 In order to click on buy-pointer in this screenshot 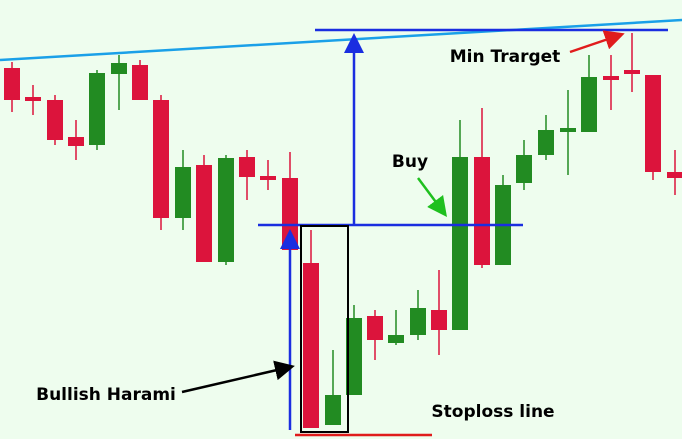, I will do `click(431, 197)`.